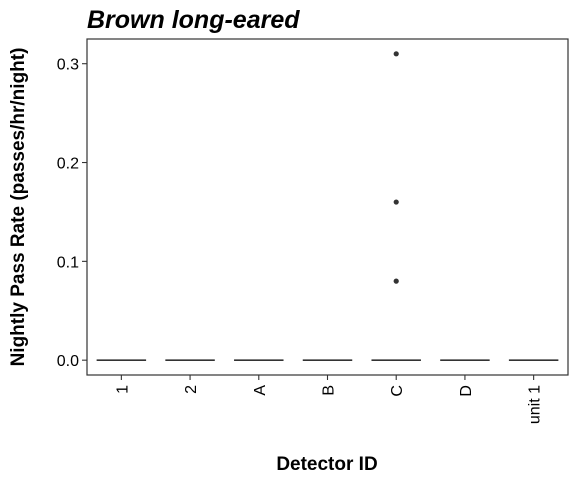  What do you see at coordinates (68, 361) in the screenshot?
I see `y-tick-label: 0.0` at bounding box center [68, 361].